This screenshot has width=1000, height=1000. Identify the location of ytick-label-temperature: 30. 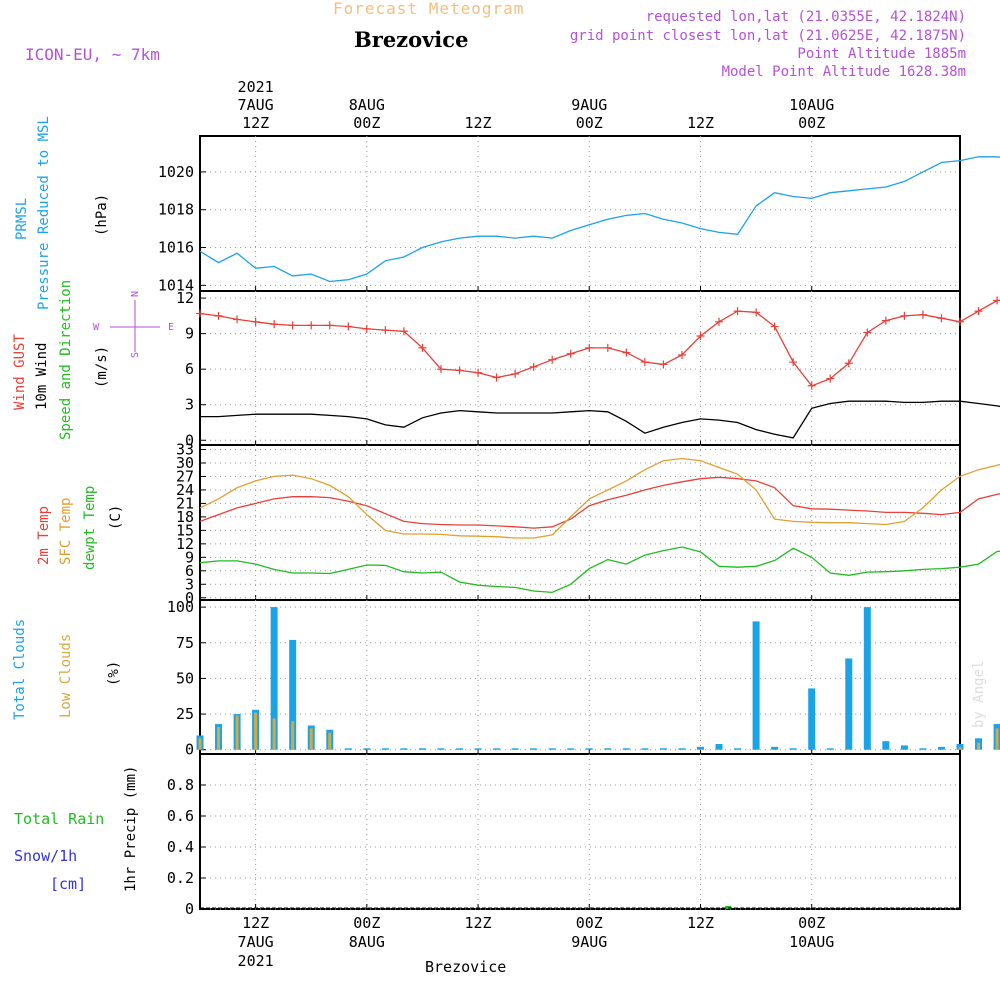
(185, 463).